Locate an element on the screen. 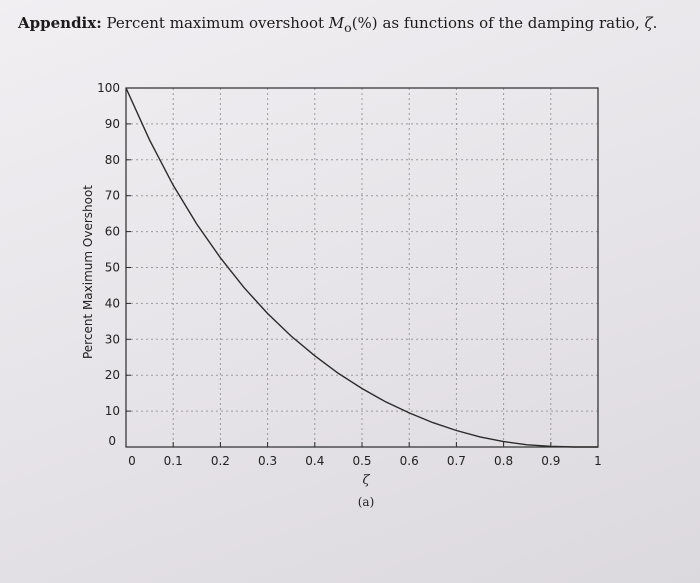 Image resolution: width=700 pixels, height=583 pixels. x-tick-label: 0.3 is located at coordinates (267, 461).